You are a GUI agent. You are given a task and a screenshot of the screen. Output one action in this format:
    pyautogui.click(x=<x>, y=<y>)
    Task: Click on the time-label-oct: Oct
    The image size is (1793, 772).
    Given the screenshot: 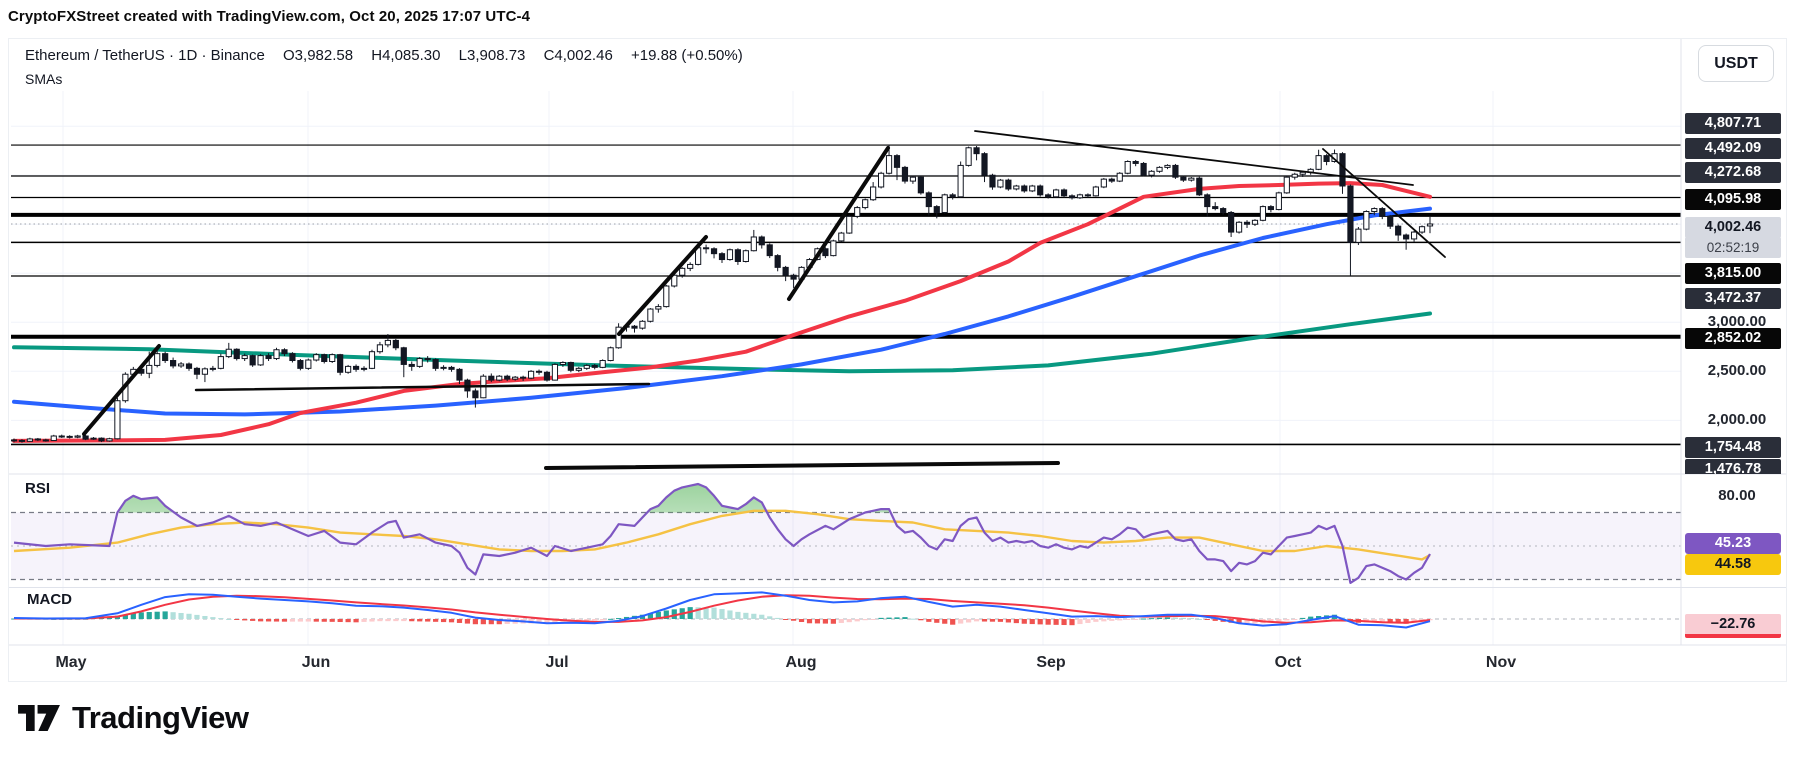 What is the action you would take?
    pyautogui.click(x=1288, y=662)
    